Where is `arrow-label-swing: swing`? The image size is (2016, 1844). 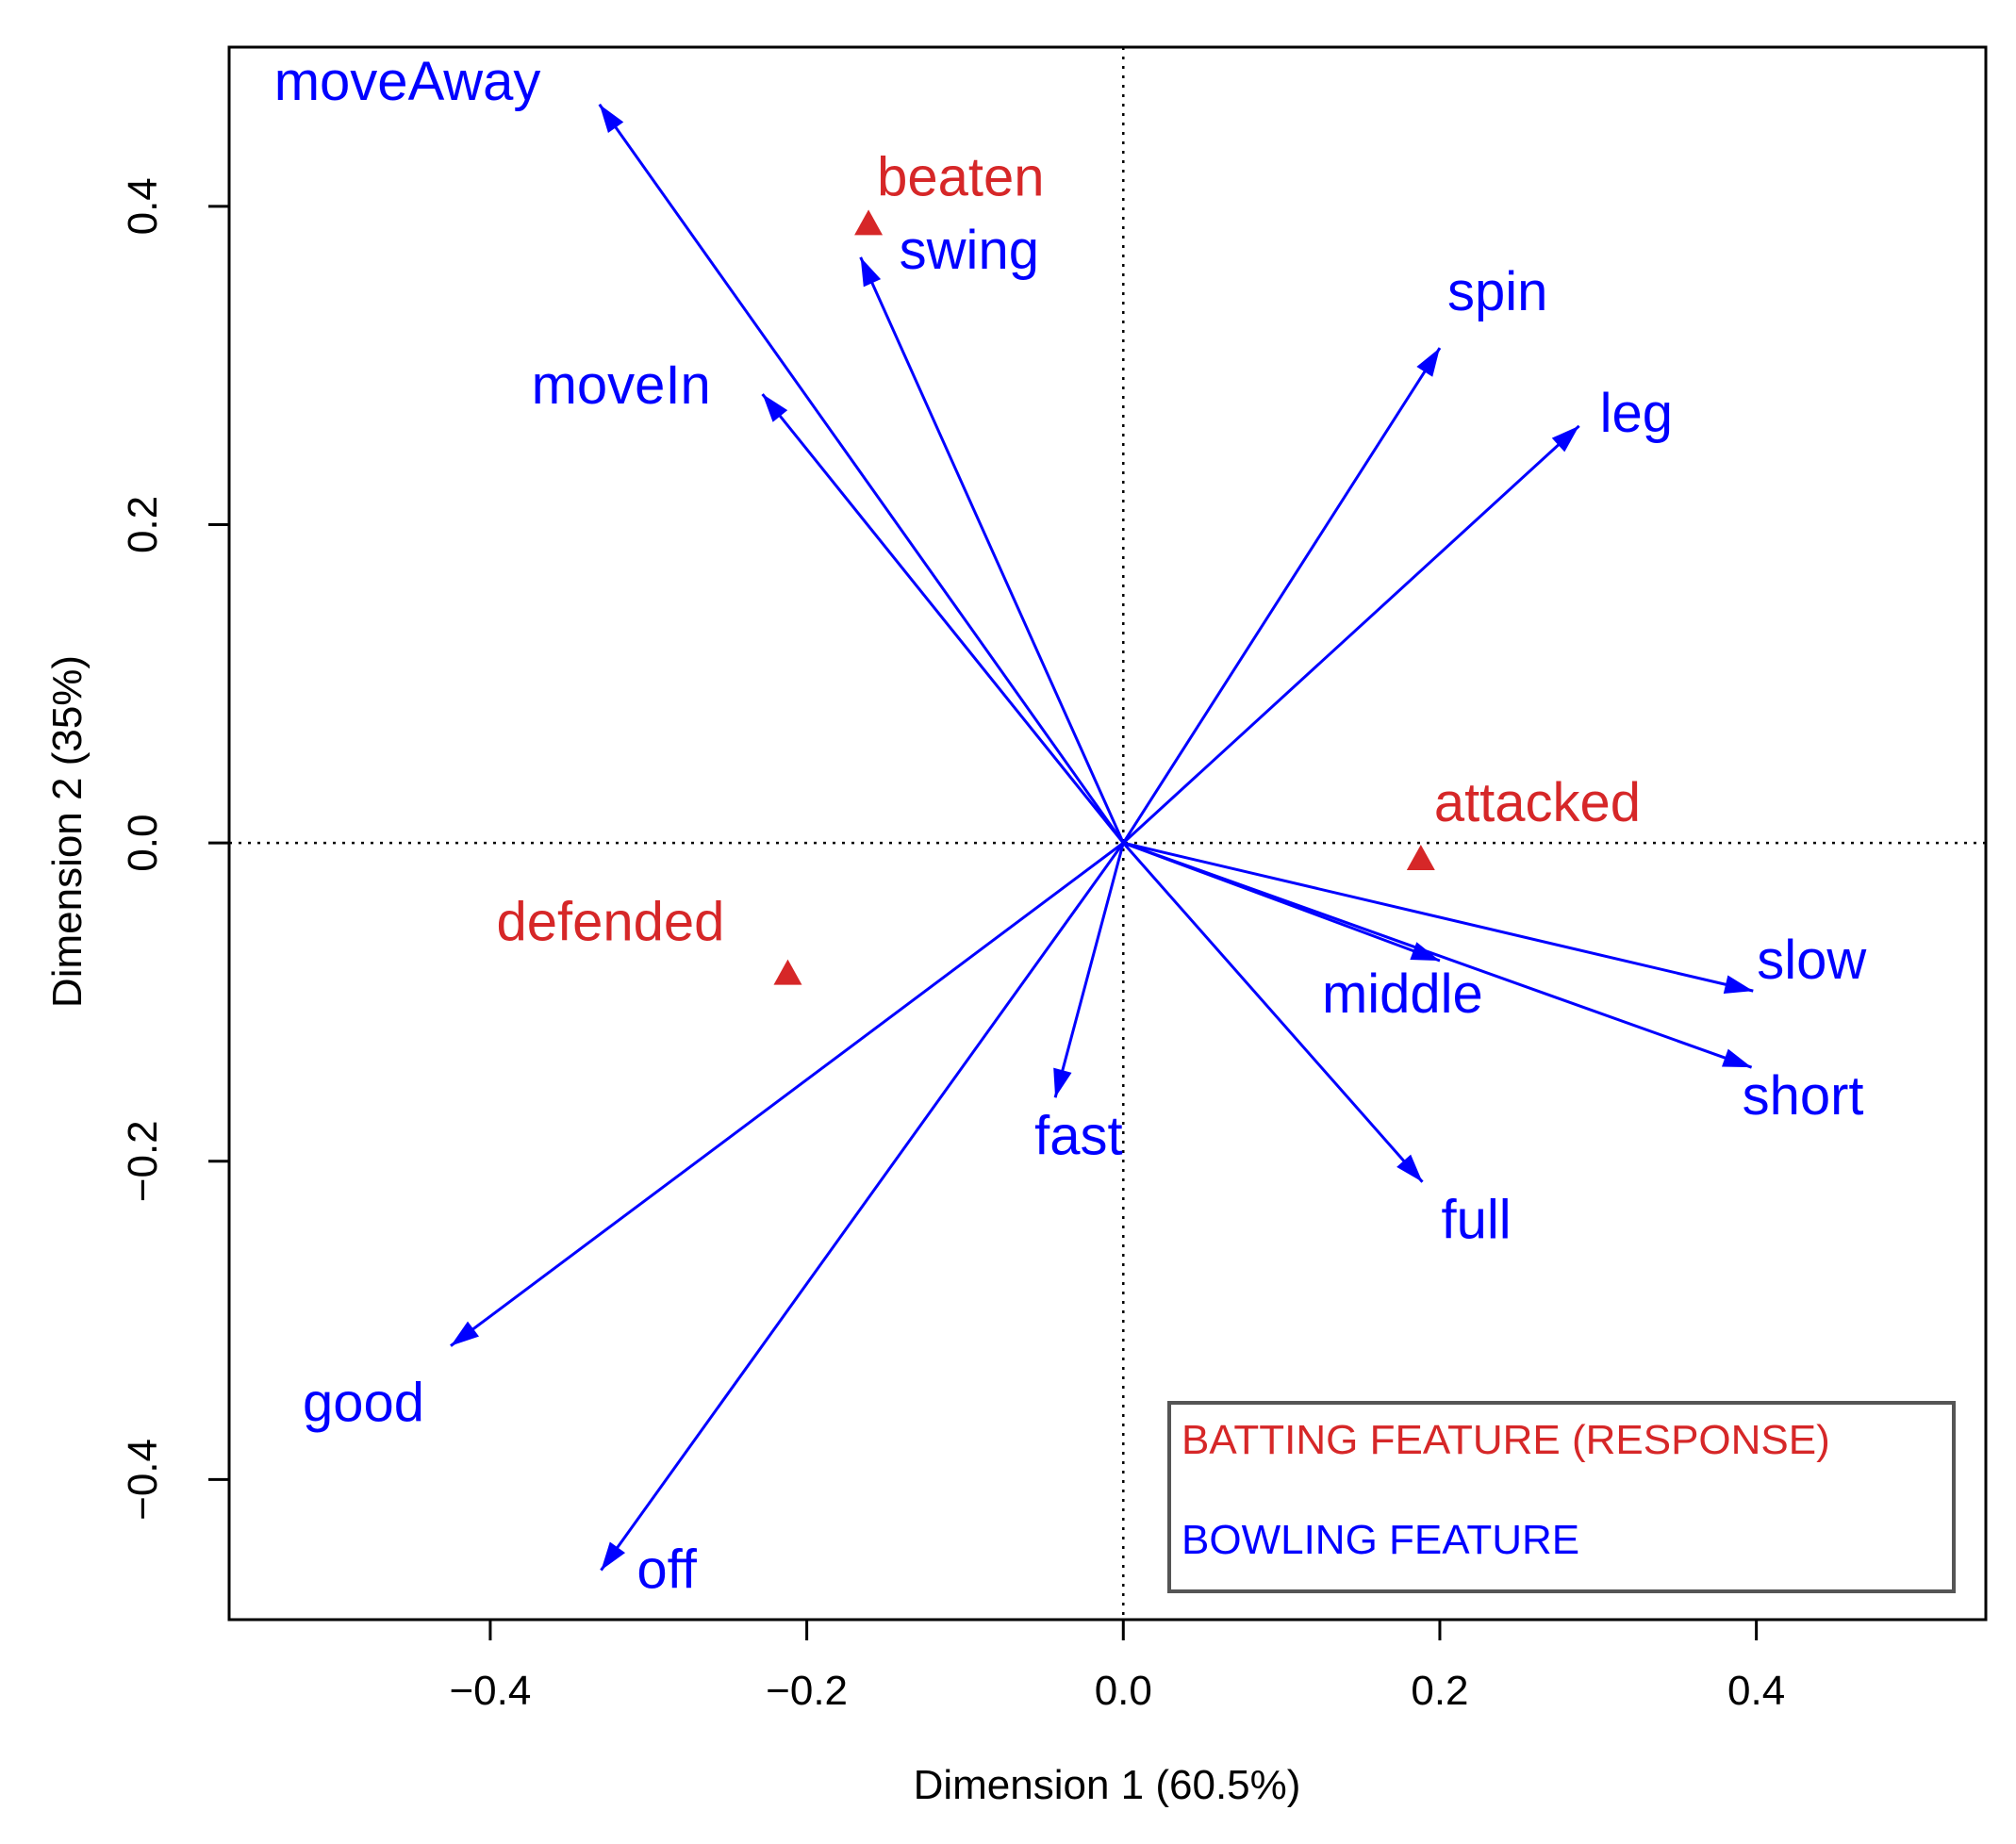 arrow-label-swing: swing is located at coordinates (969, 251).